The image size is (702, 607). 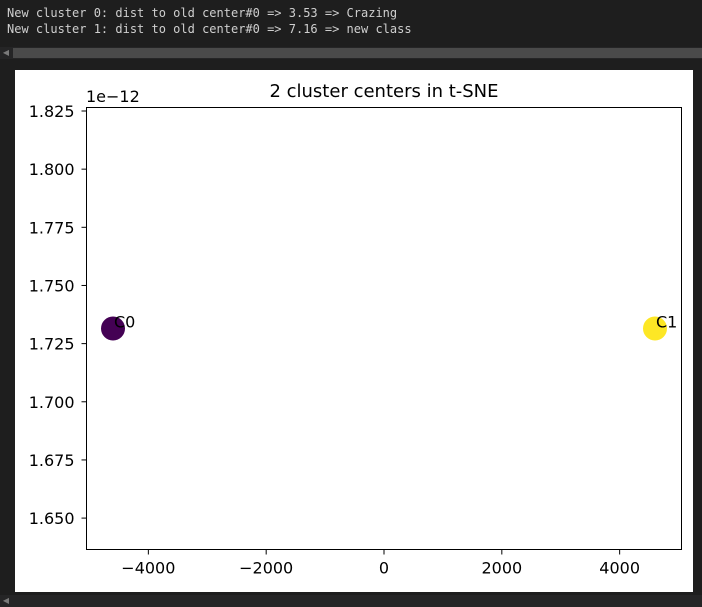 I want to click on y-tick-label: 1.700, so click(x=52, y=402).